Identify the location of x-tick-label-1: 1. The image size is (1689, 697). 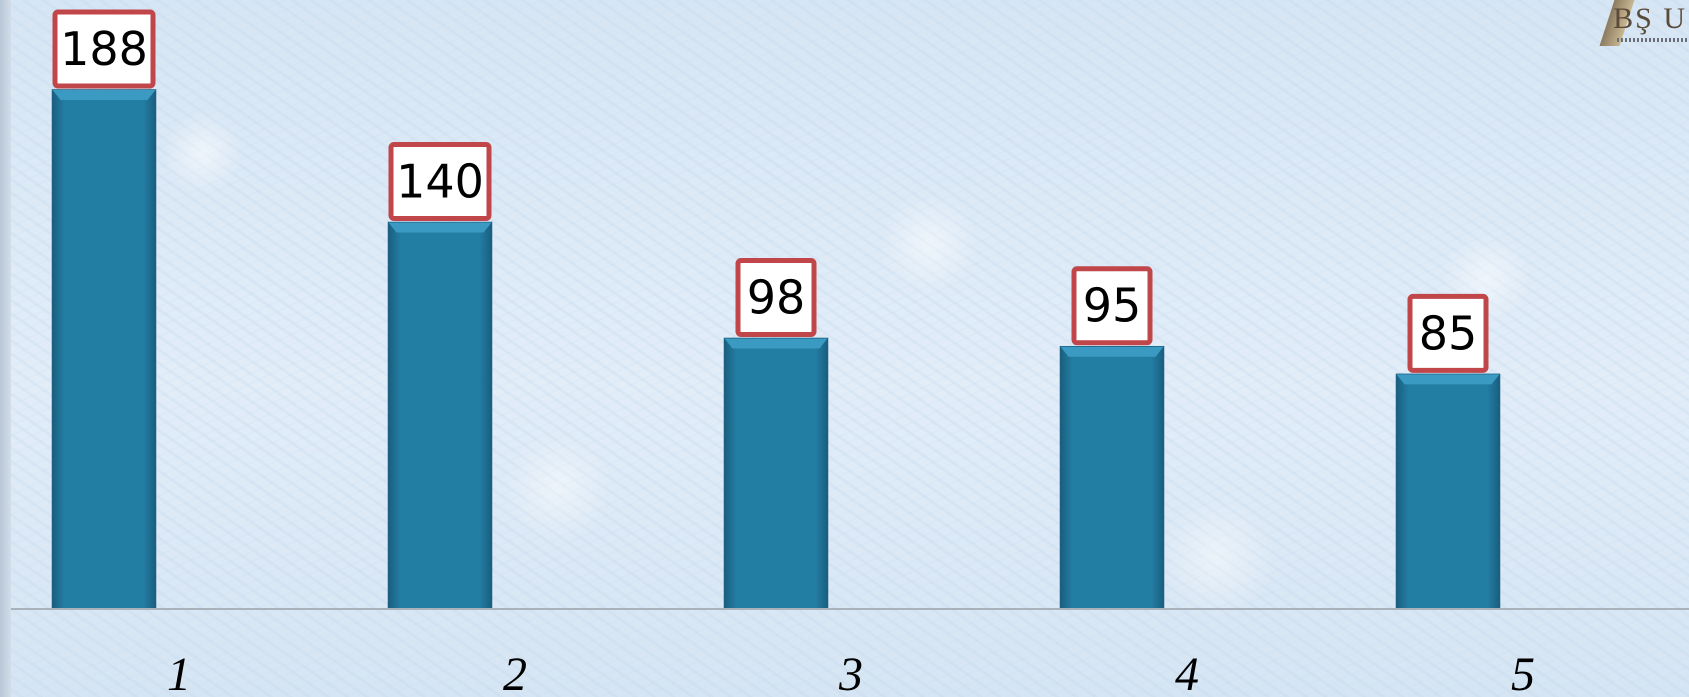
(179, 672).